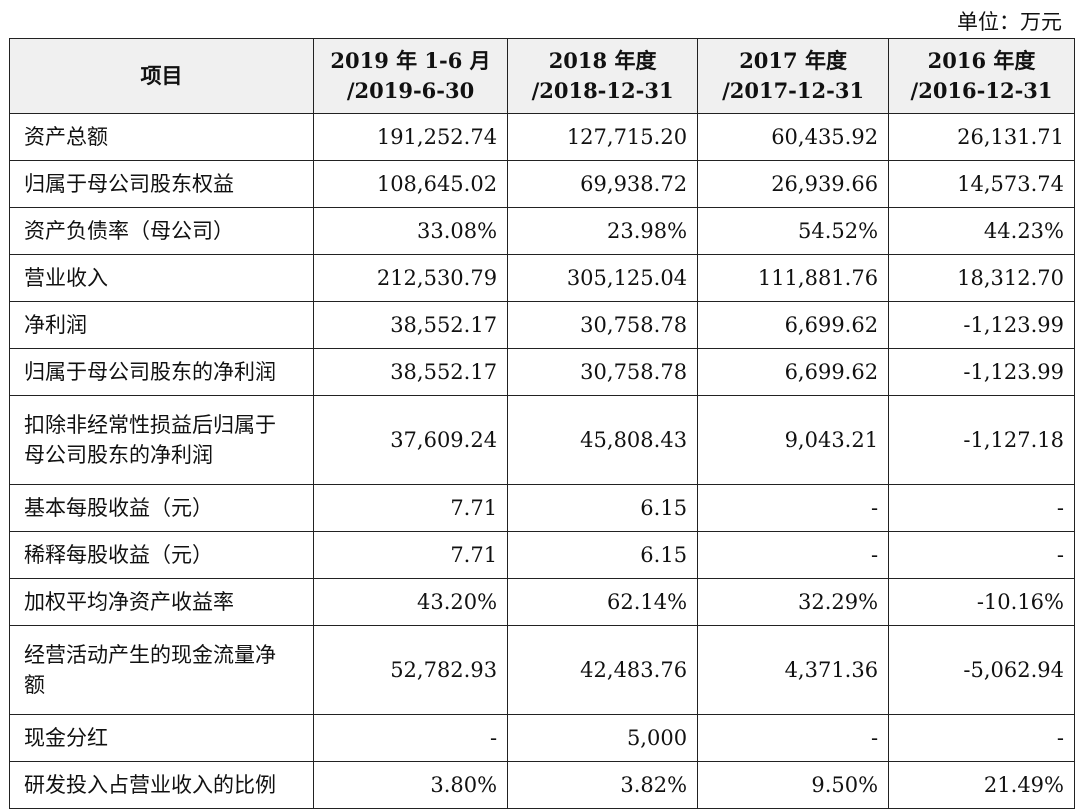 The image size is (1080, 809). What do you see at coordinates (161, 137) in the screenshot?
I see `row-label: 资产总额` at bounding box center [161, 137].